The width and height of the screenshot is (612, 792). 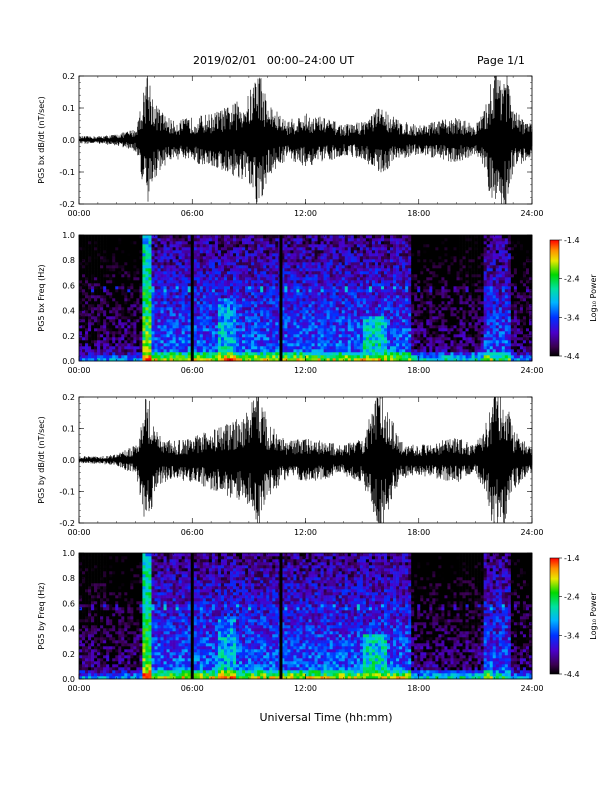 What do you see at coordinates (418, 213) in the screenshot?
I see `x-tick-label-1-4: 18:00` at bounding box center [418, 213].